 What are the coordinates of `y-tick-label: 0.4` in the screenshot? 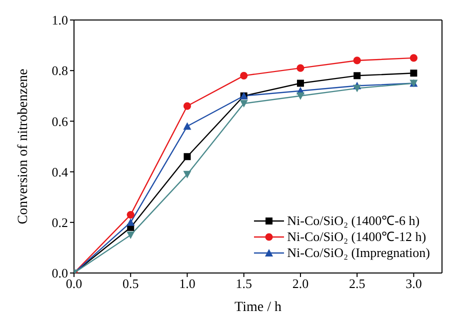 It's located at (60, 172).